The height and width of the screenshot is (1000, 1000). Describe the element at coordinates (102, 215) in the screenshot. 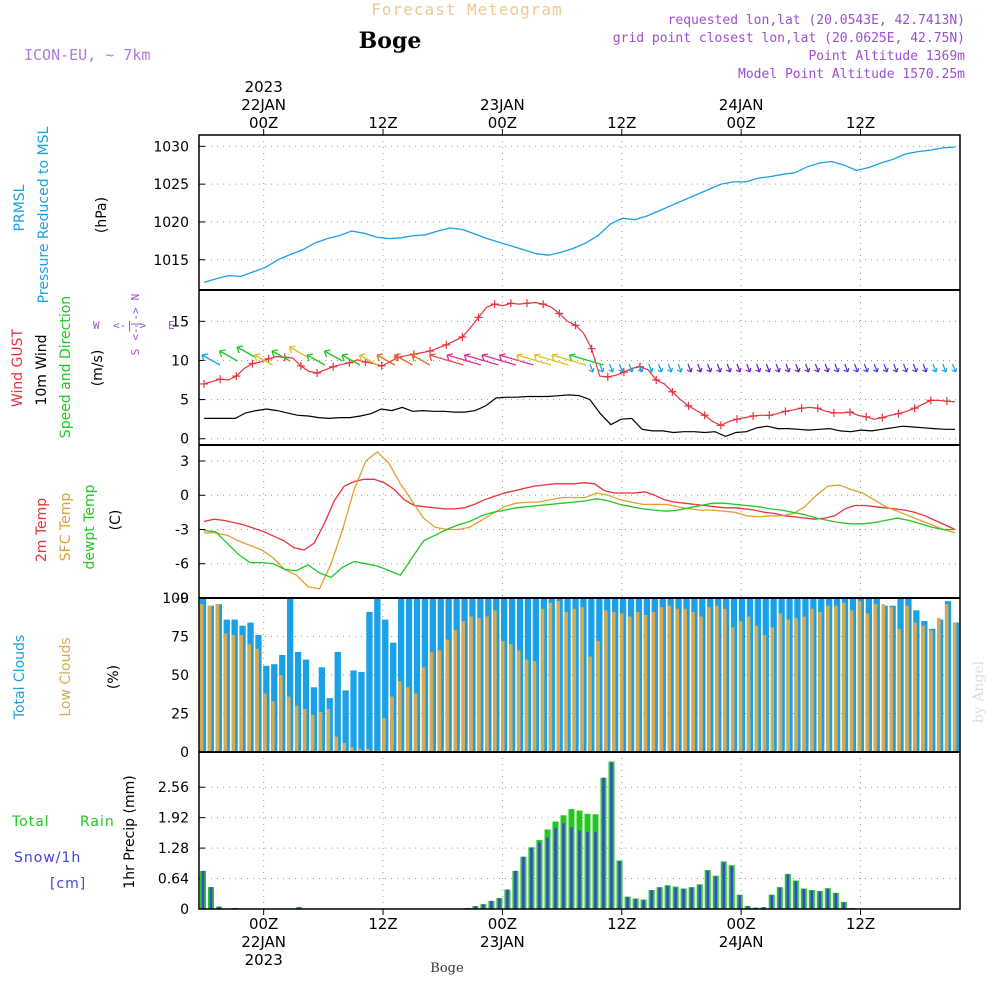

I see `pressure-unit: (hPa)` at that location.